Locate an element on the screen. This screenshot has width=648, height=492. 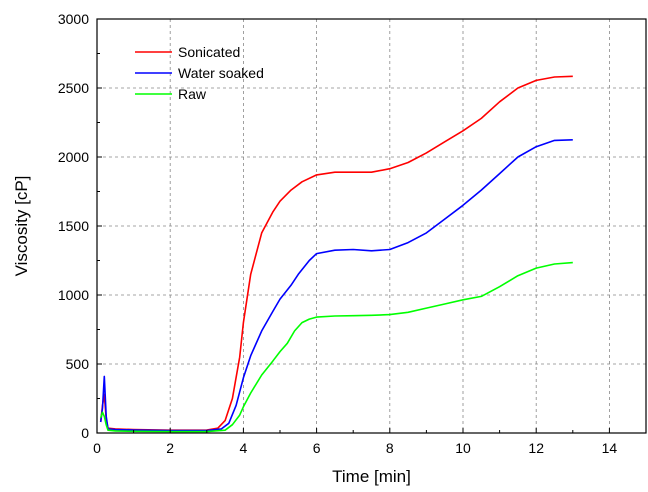
x-tick-label: 6 is located at coordinates (317, 448).